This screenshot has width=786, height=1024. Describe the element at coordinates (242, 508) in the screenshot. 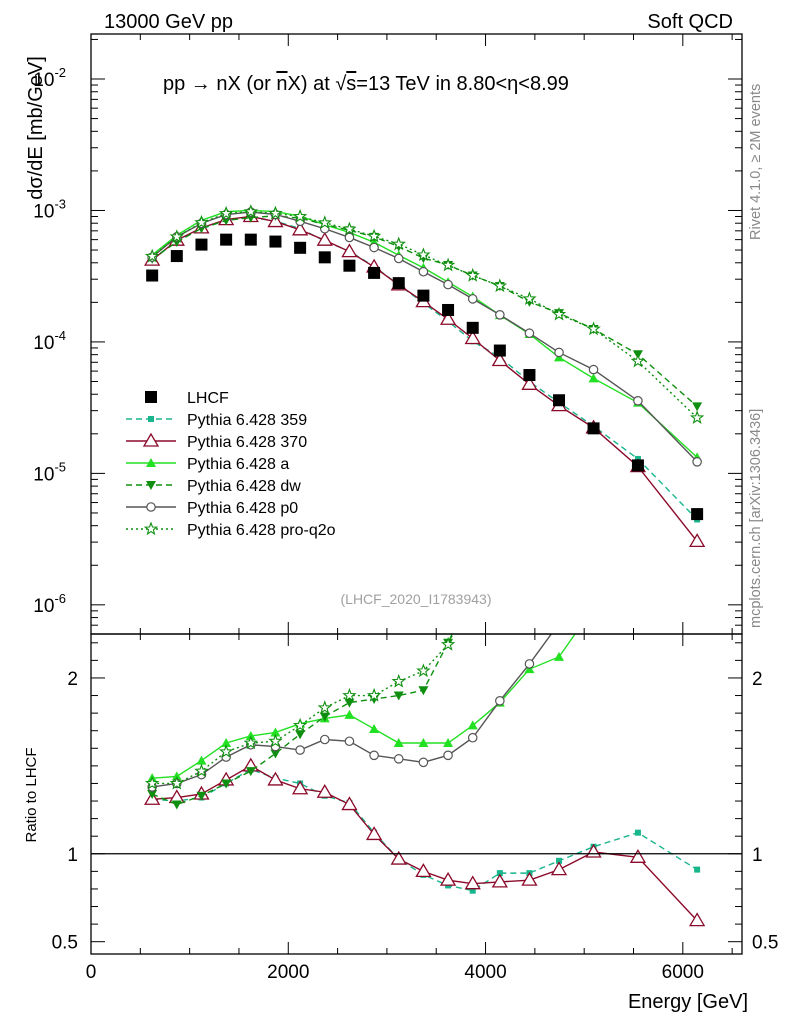

I see `legend-pythia-6-428-p0-label: Pythia 6.428 p0` at that location.